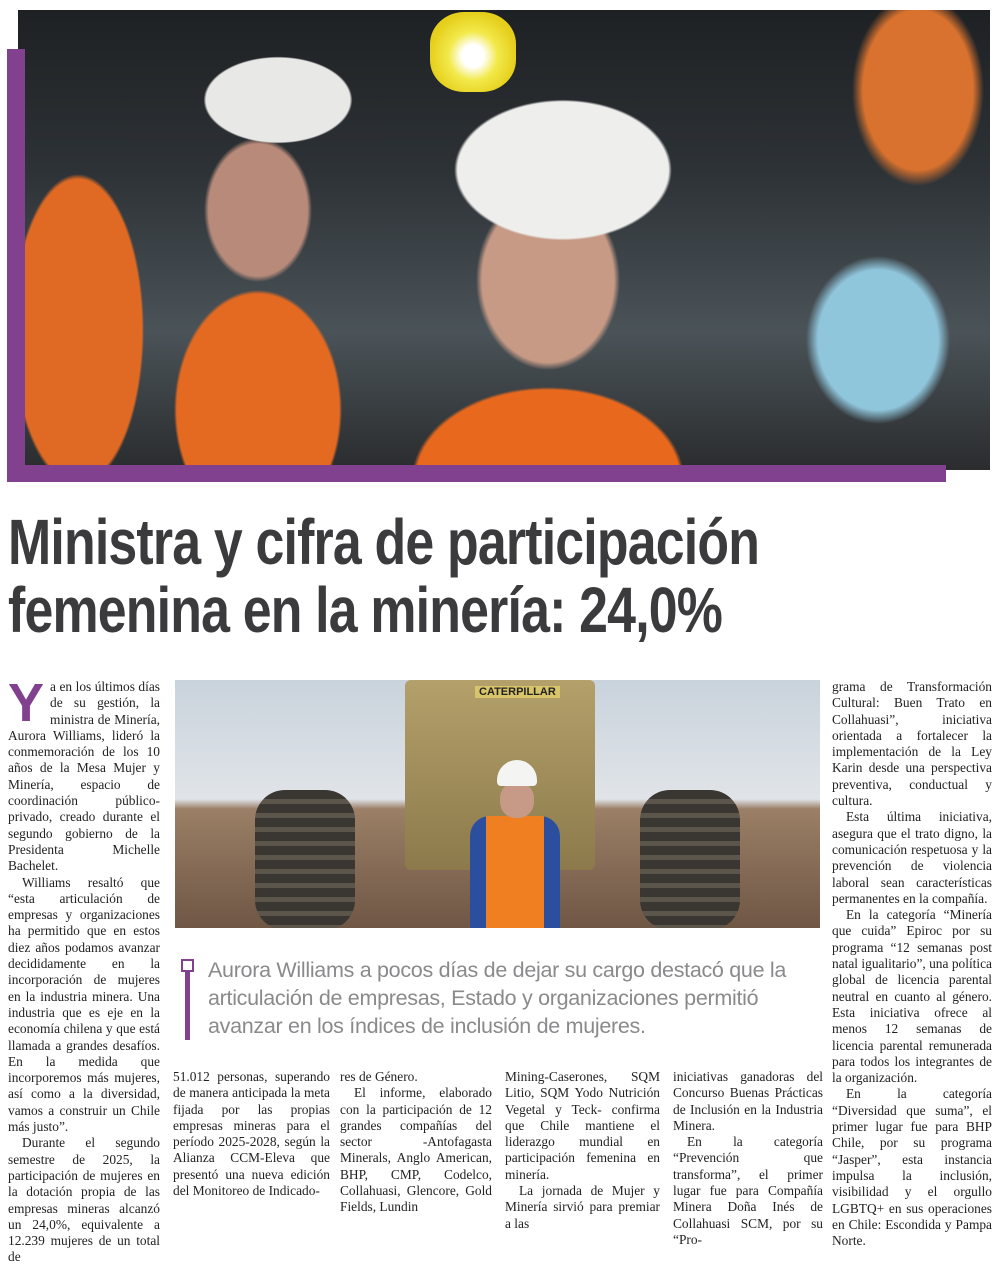  Describe the element at coordinates (26, 703) in the screenshot. I see `drop-cap: Y` at that location.